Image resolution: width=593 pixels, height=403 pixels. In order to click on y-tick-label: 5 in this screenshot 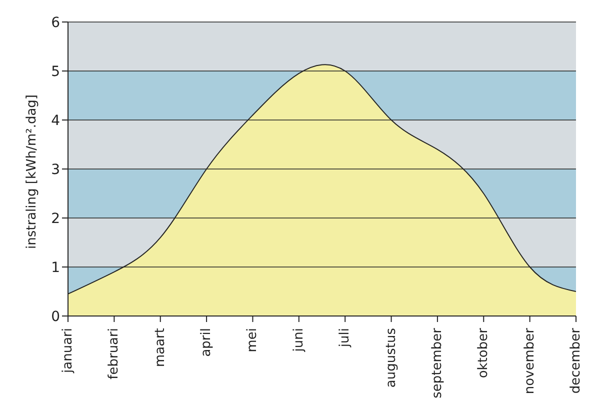, I will do `click(55, 72)`.